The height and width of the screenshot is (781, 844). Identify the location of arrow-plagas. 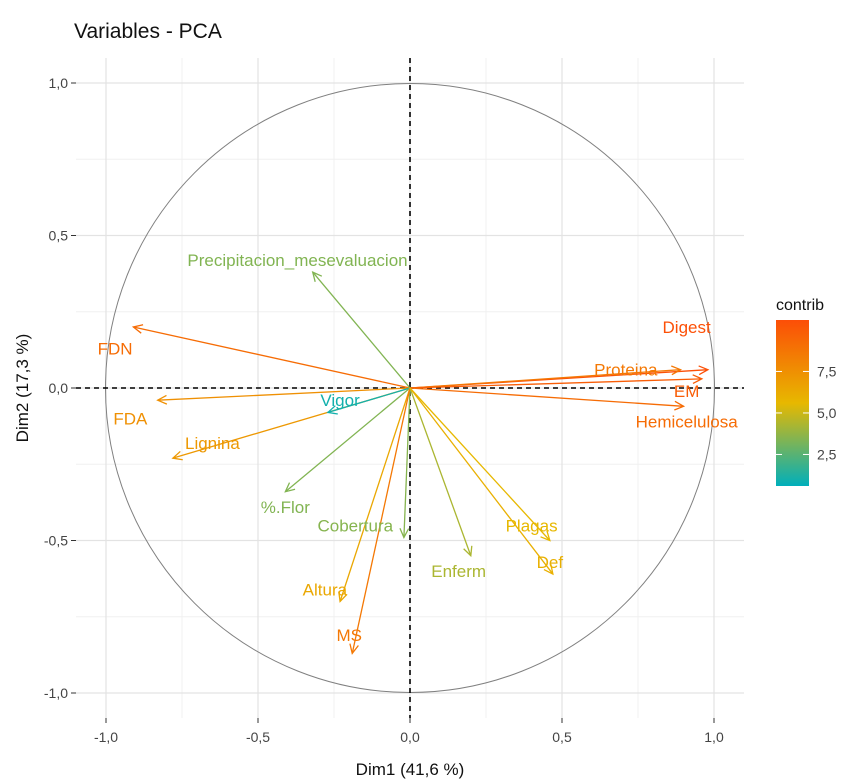
(480, 464).